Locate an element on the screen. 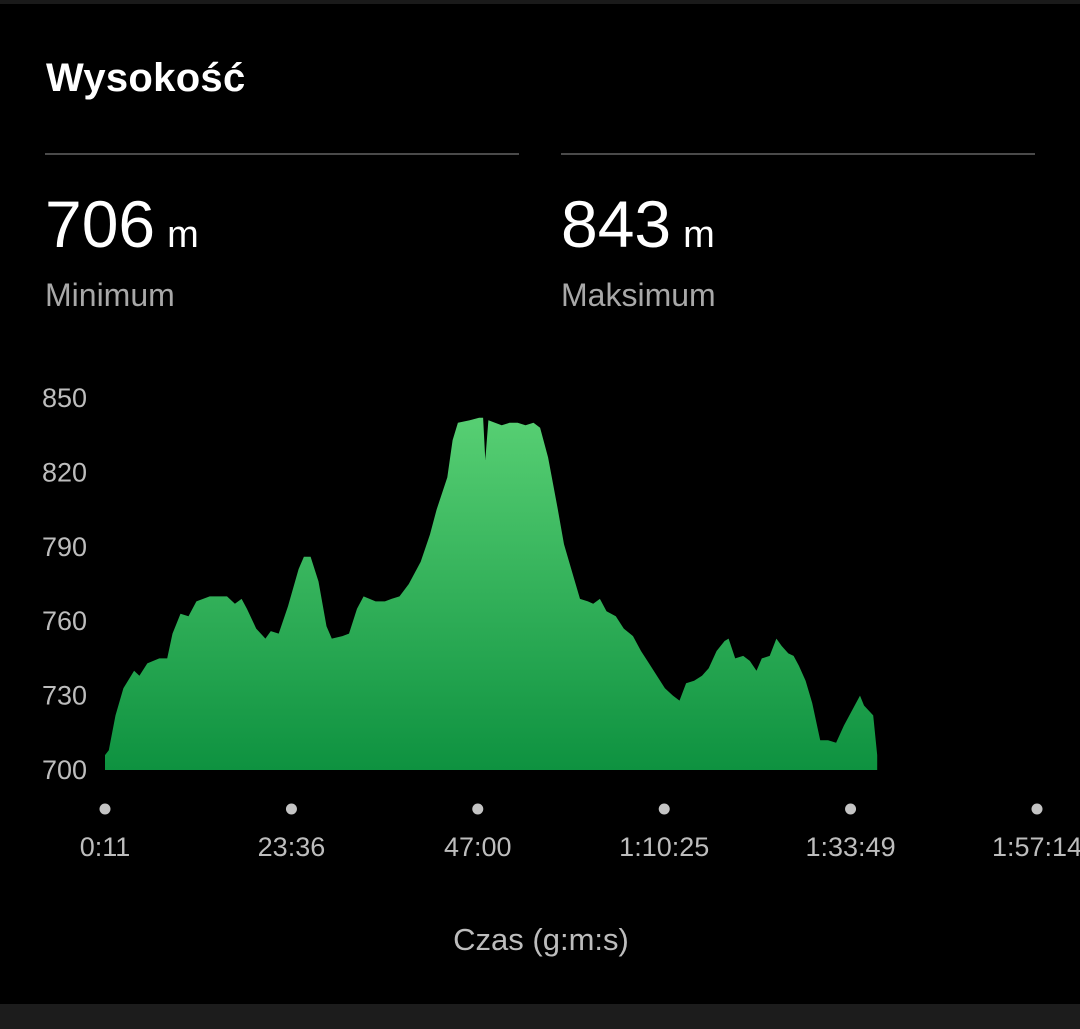 This screenshot has width=1080, height=1029. stat-max-unit: m is located at coordinates (699, 235).